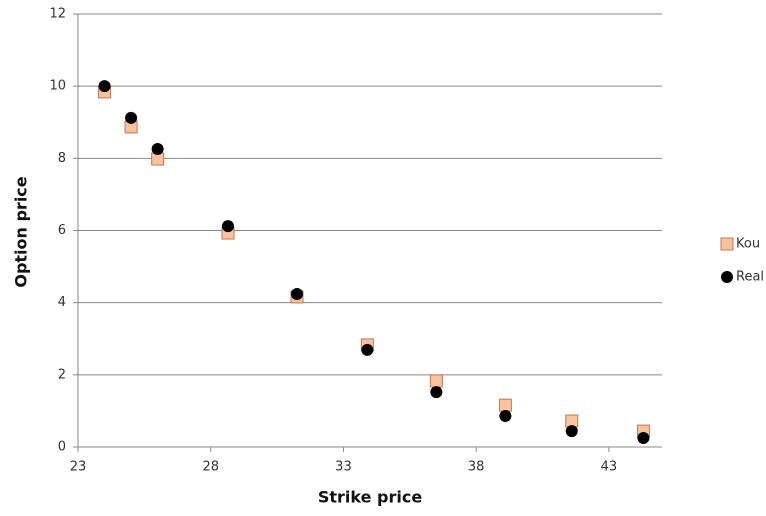 The height and width of the screenshot is (516, 766). What do you see at coordinates (62, 230) in the screenshot?
I see `y-tick-label: 6` at bounding box center [62, 230].